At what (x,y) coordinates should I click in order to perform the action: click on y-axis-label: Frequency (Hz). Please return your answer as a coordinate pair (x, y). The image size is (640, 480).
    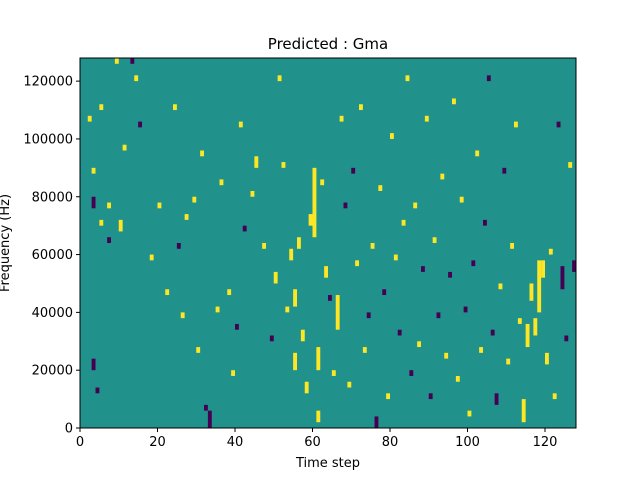
    Looking at the image, I should click on (6, 243).